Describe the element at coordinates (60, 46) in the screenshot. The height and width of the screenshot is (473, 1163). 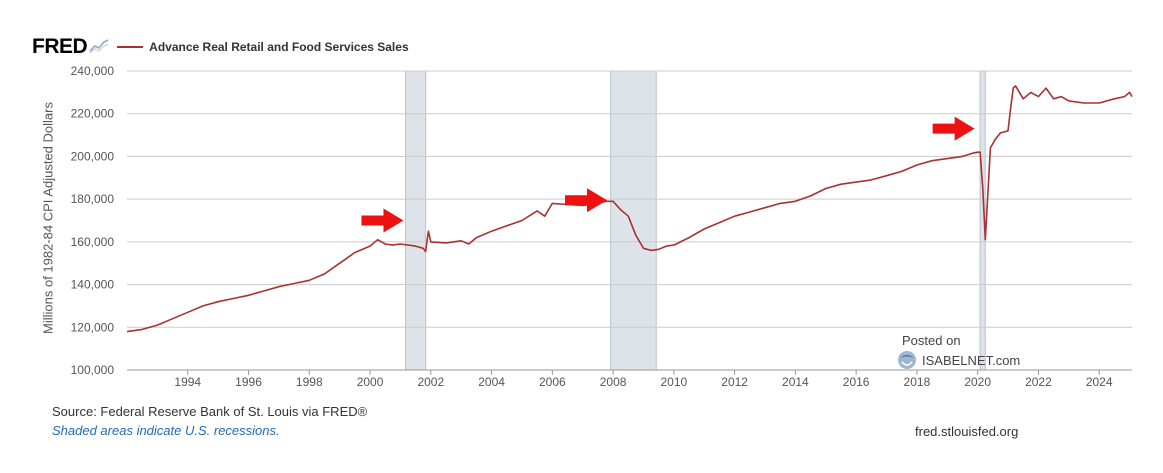
I see `fred-logo: FRED` at that location.